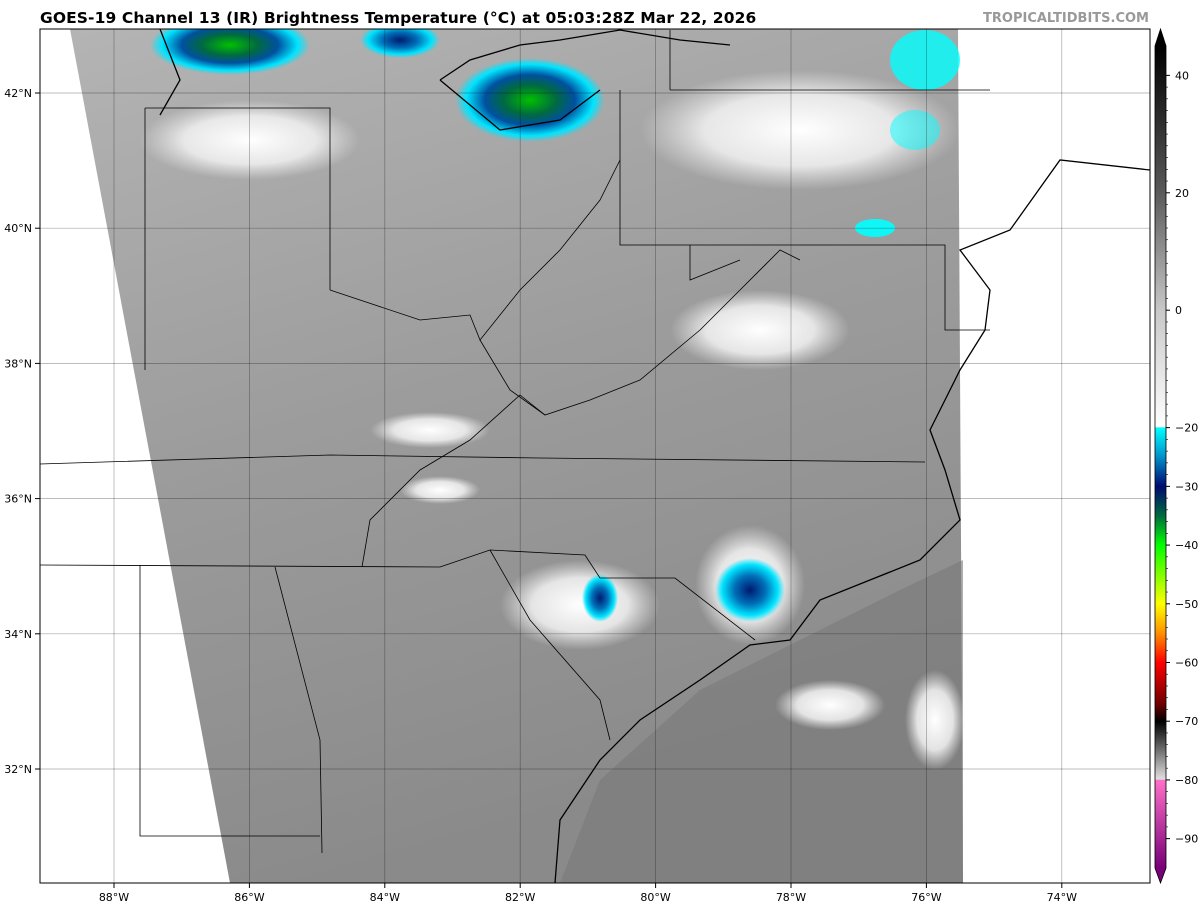 The height and width of the screenshot is (906, 1200). I want to click on colorbar-tick-label: −40, so click(1186, 545).